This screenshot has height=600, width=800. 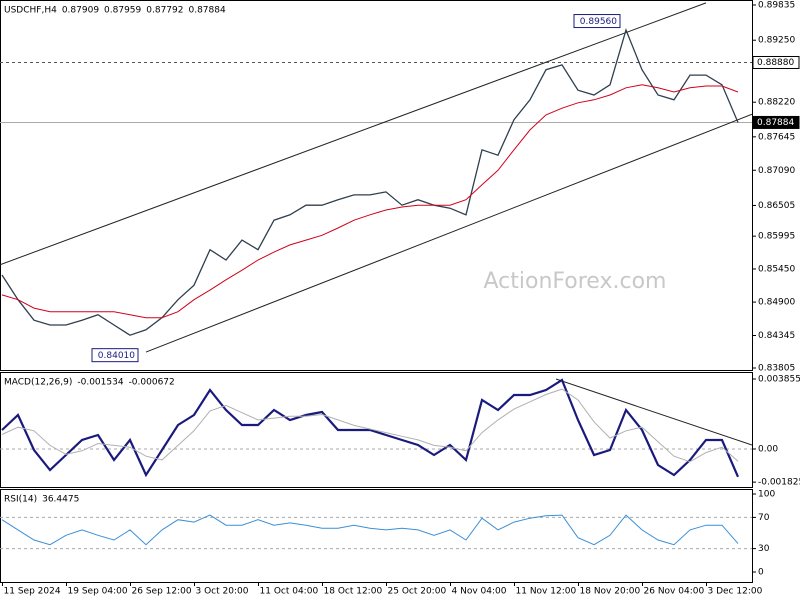 I want to click on header-value: 0.87959, so click(x=122, y=11).